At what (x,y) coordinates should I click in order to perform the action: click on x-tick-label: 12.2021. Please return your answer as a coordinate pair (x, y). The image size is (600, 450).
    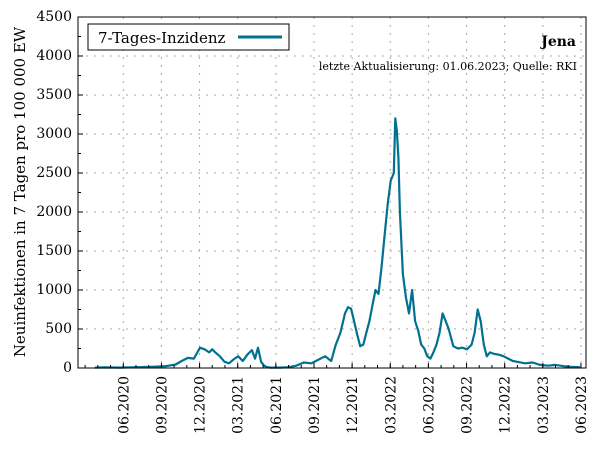
    Looking at the image, I should click on (353, 405).